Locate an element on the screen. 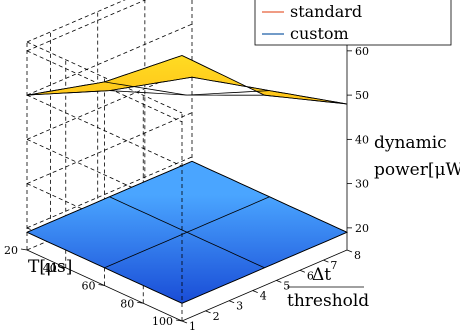 This screenshot has height=331, width=460. box-edge-front-bottom-right is located at coordinates (264, 285).